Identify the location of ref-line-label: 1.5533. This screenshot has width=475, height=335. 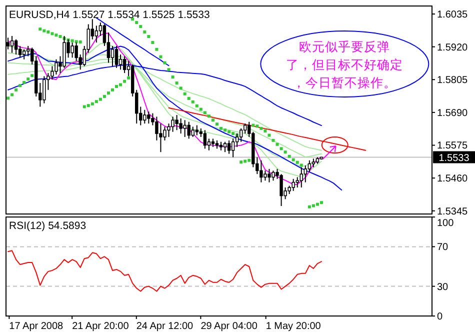
(454, 158).